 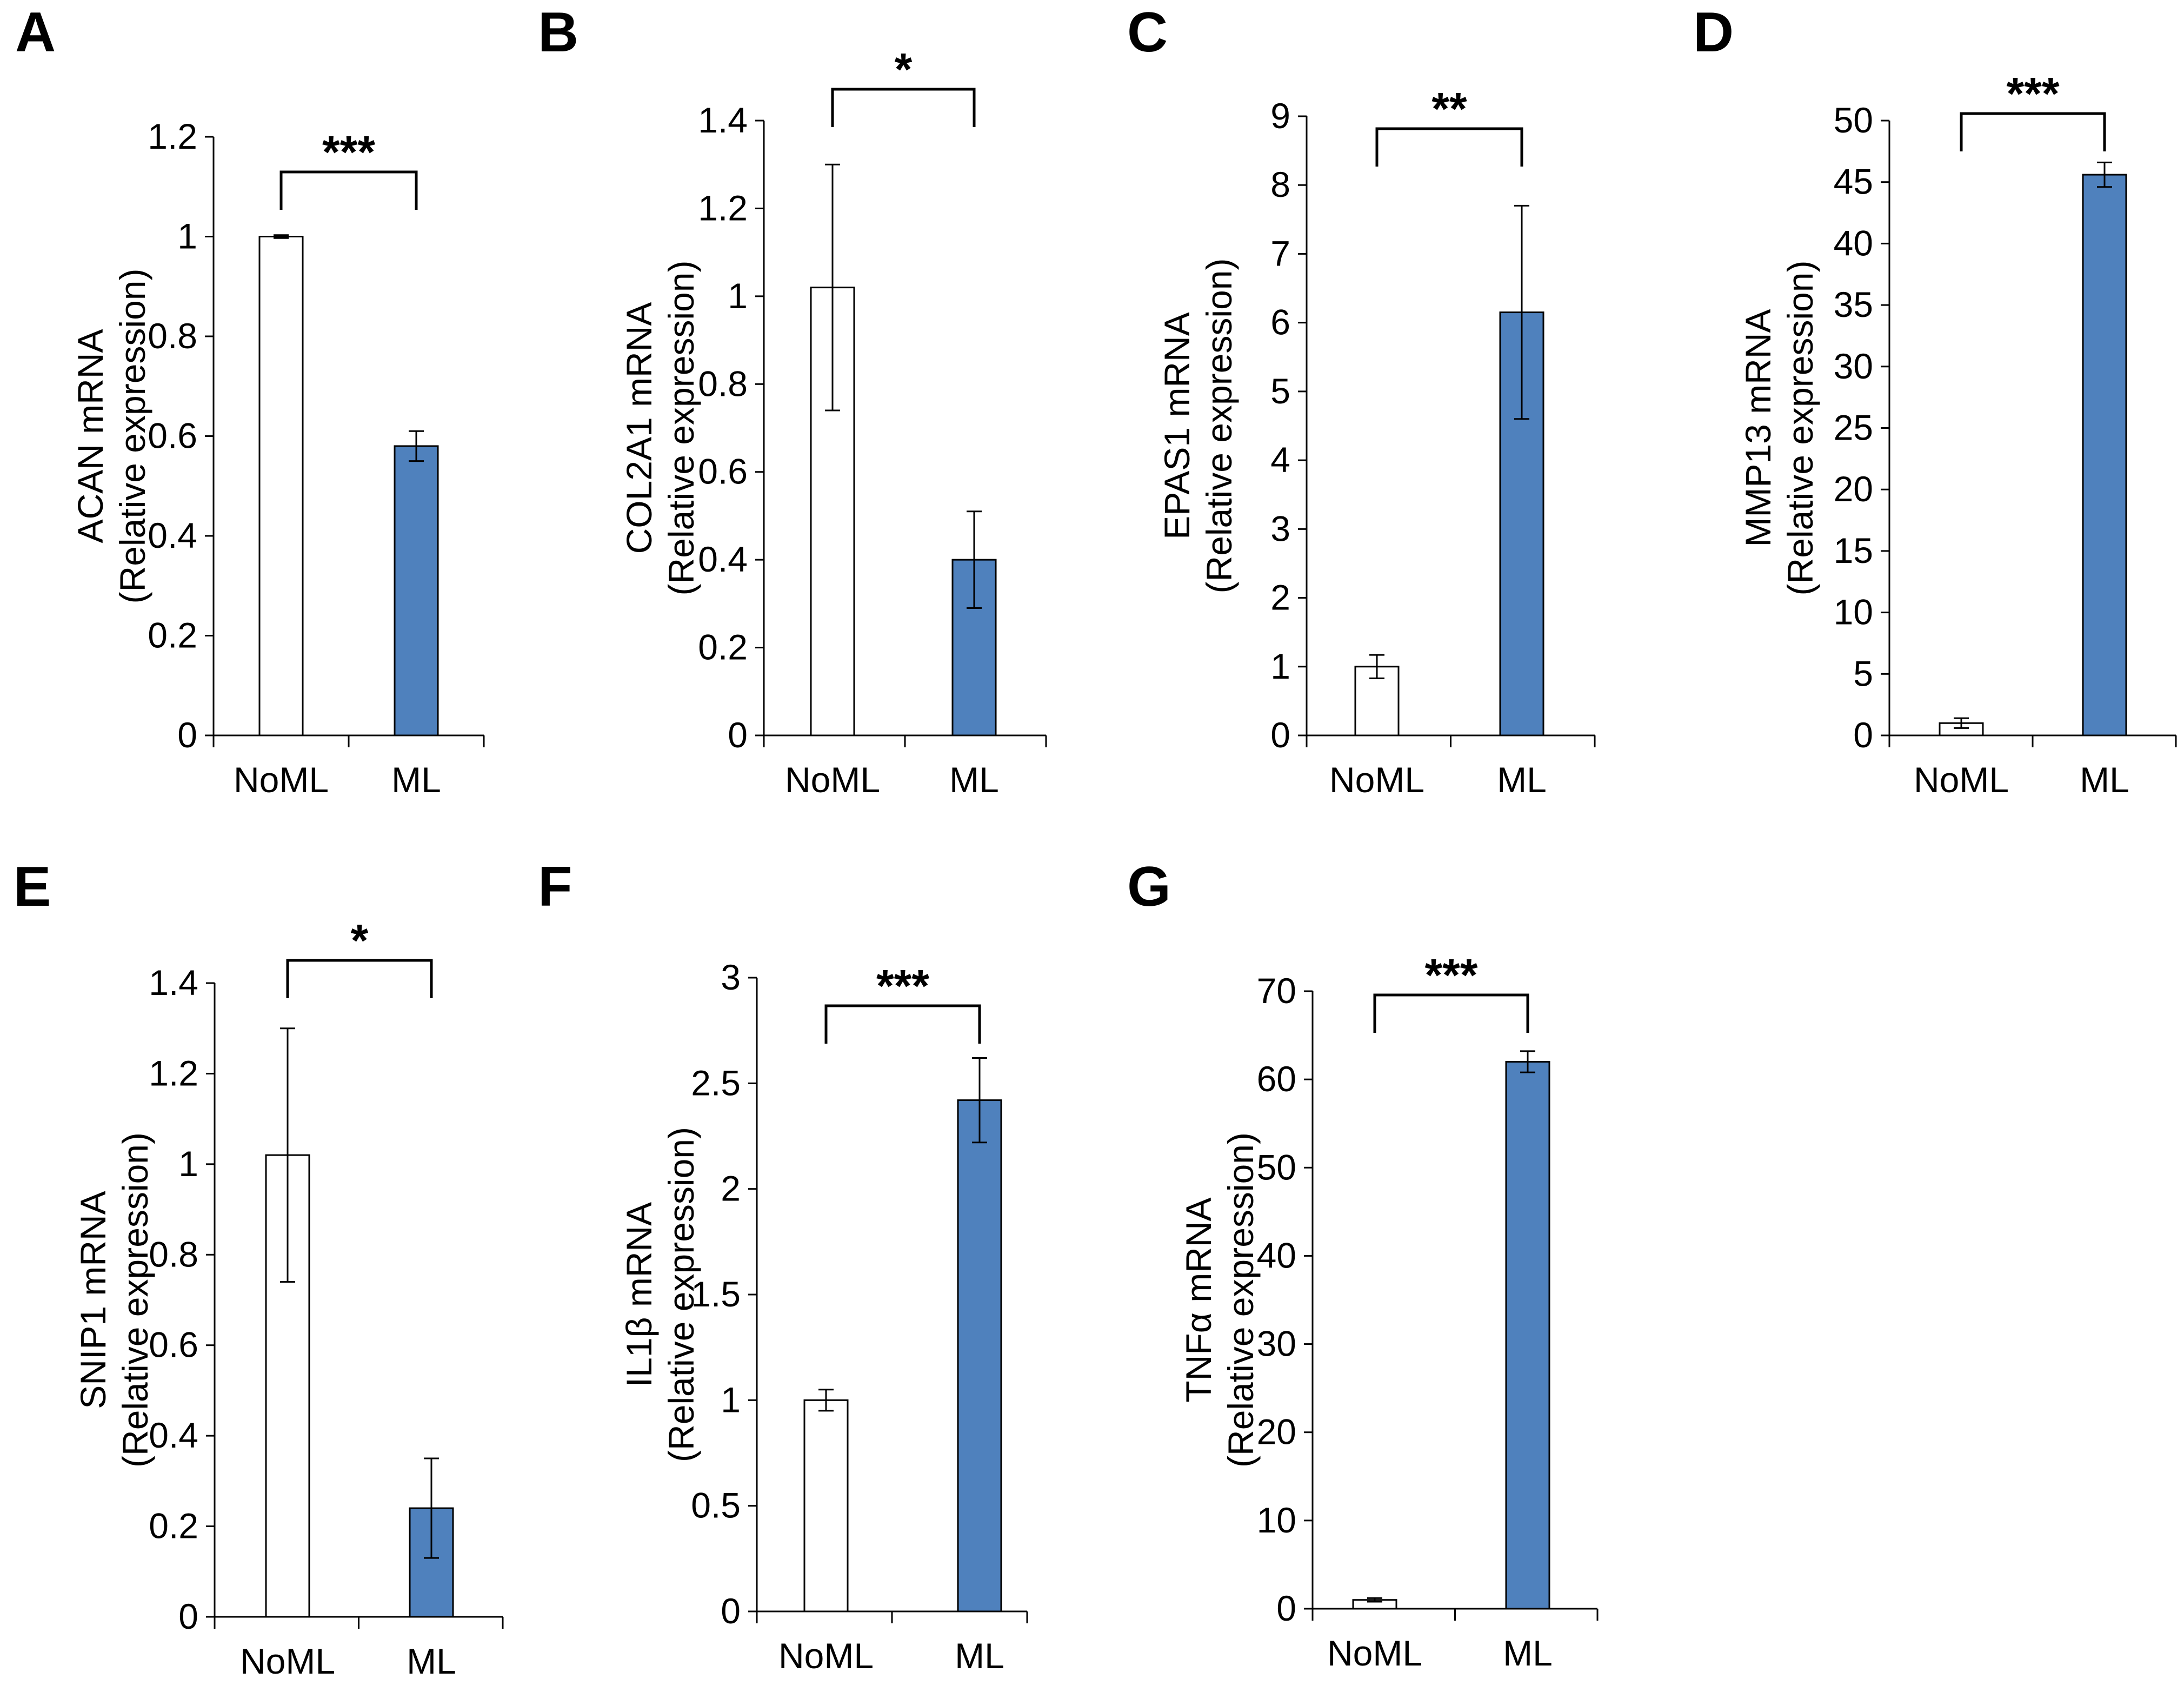 What do you see at coordinates (1219, 1300) in the screenshot?
I see `y-axis-title: TNFα mRNA(Relative expression)` at bounding box center [1219, 1300].